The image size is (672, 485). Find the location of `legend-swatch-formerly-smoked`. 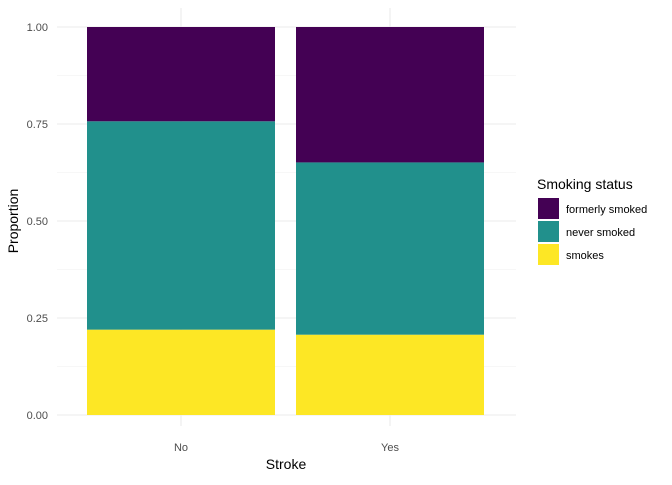

legend-swatch-formerly-smoked is located at coordinates (548, 208).